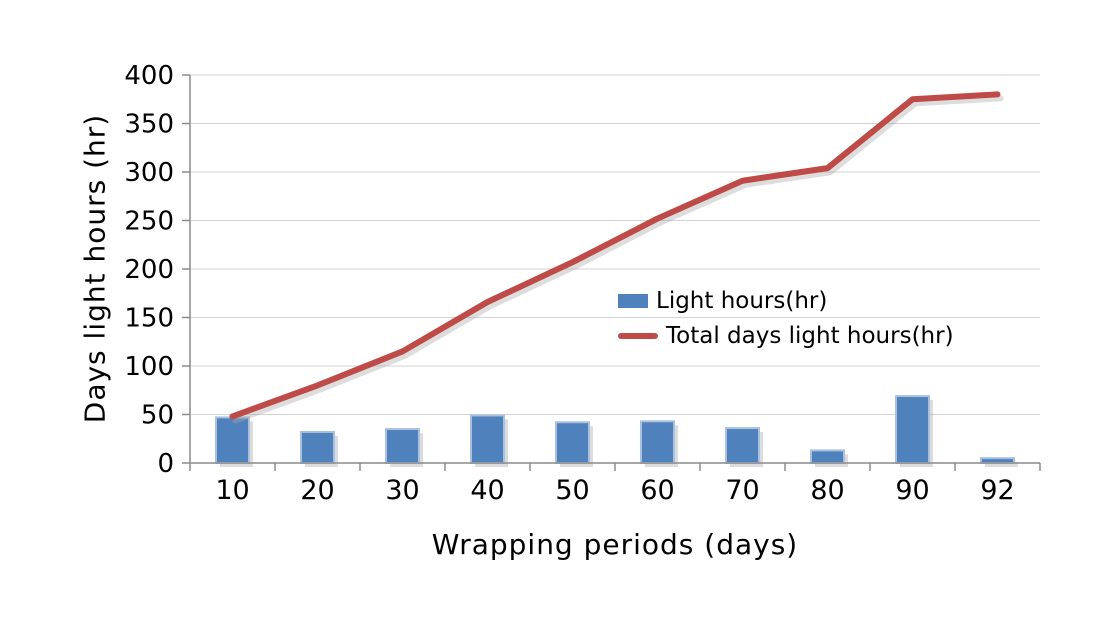  I want to click on legend-label-bar-series: Light hours(hr), so click(742, 301).